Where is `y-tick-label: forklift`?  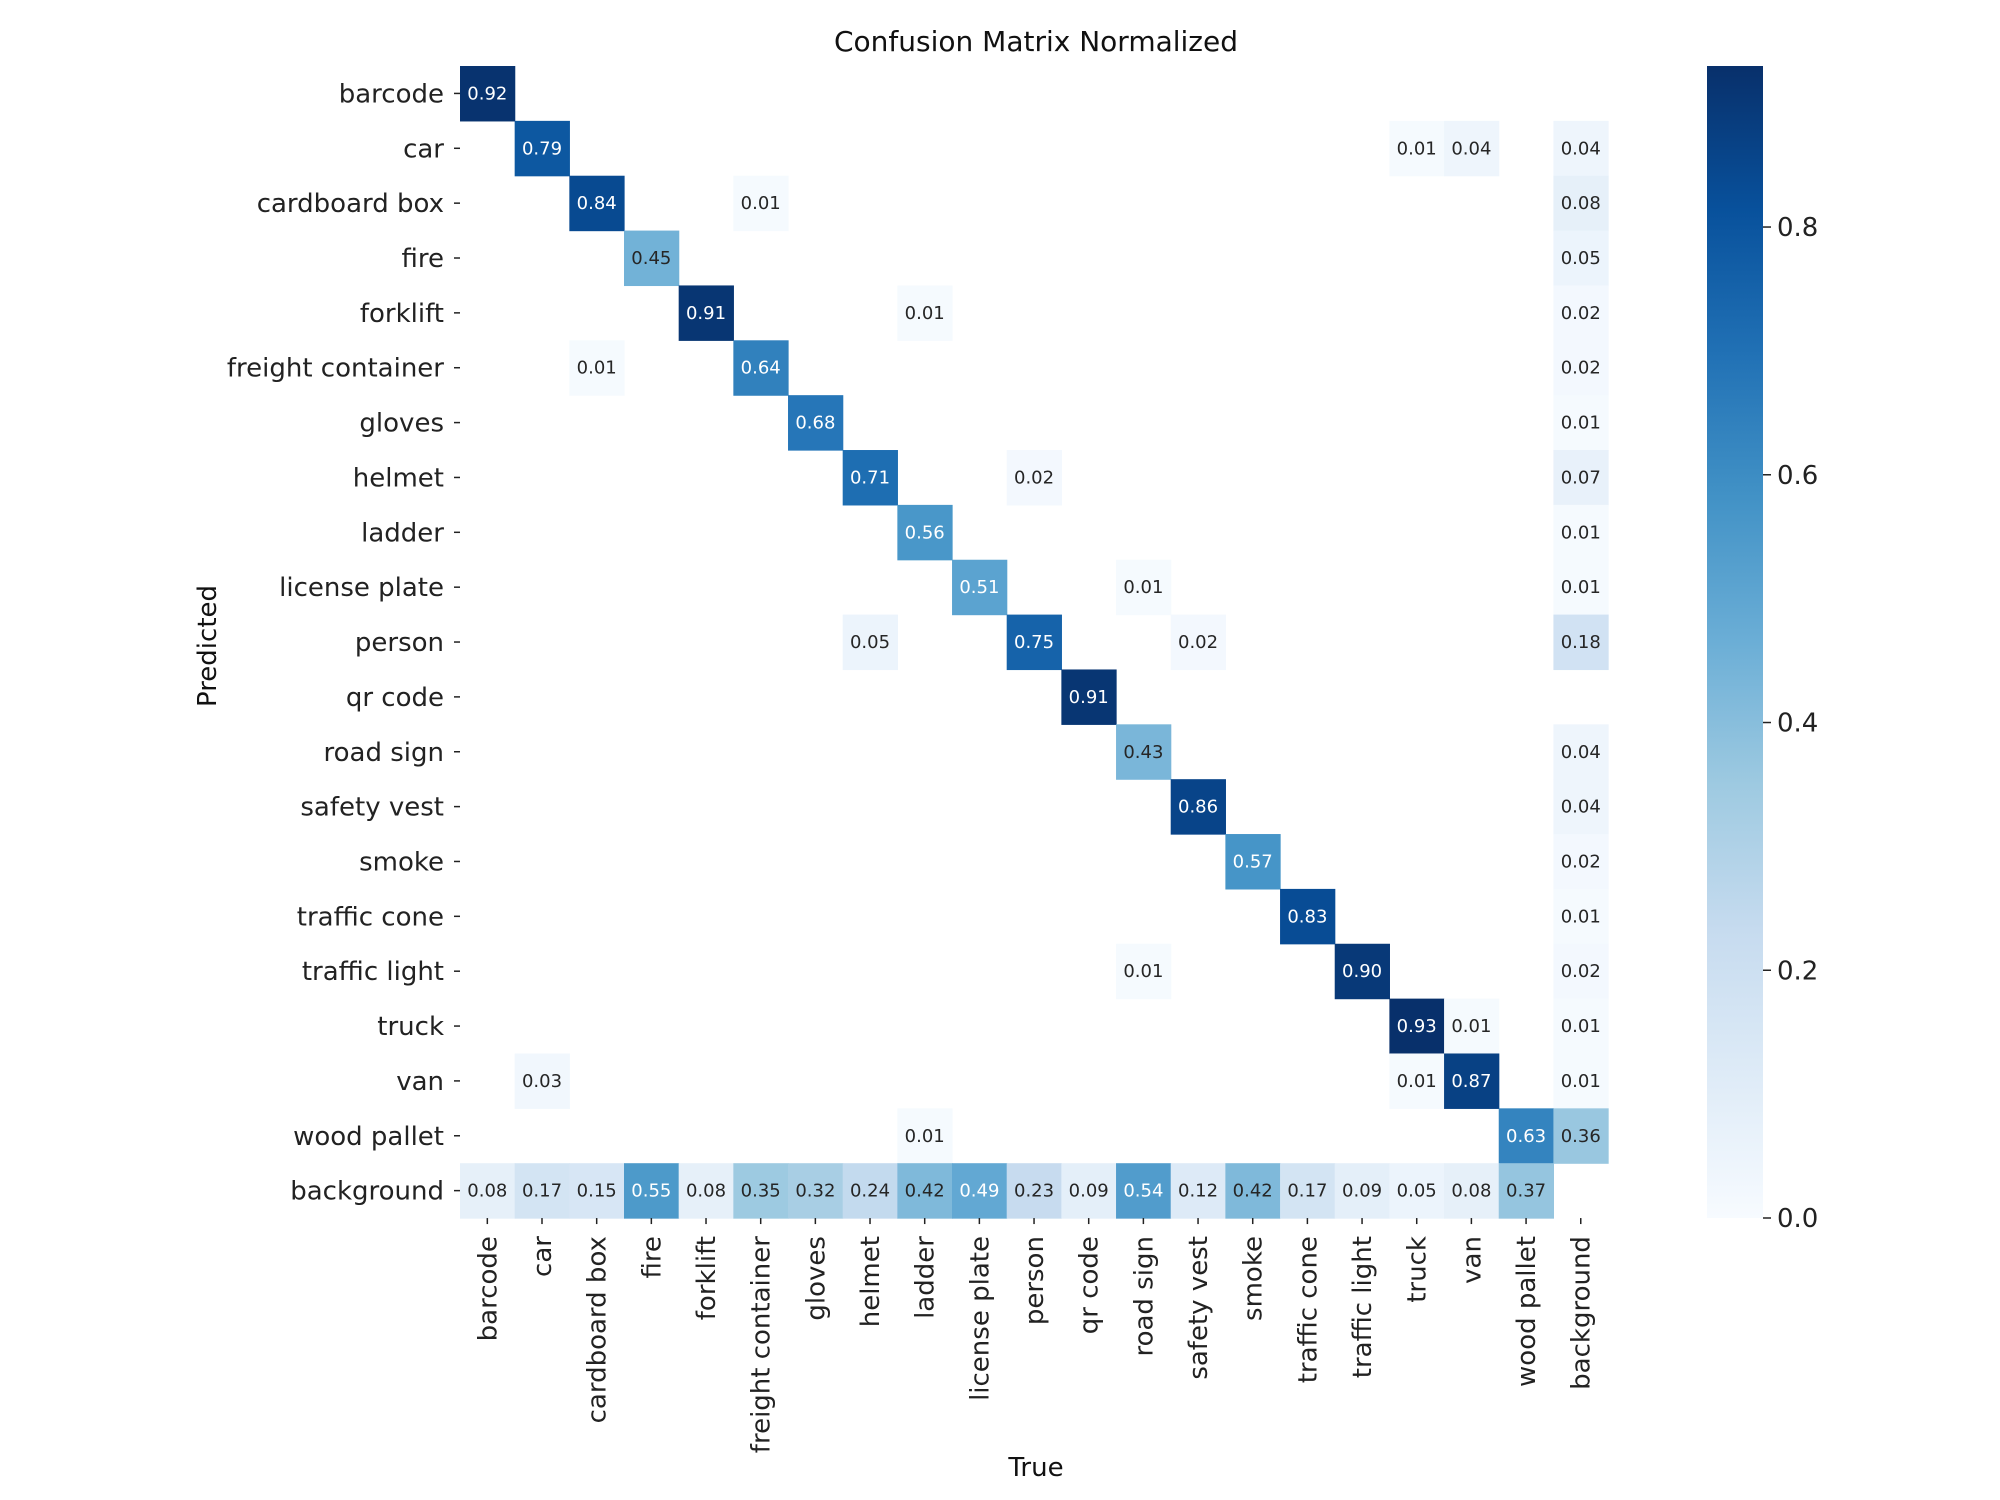 y-tick-label: forklift is located at coordinates (402, 314).